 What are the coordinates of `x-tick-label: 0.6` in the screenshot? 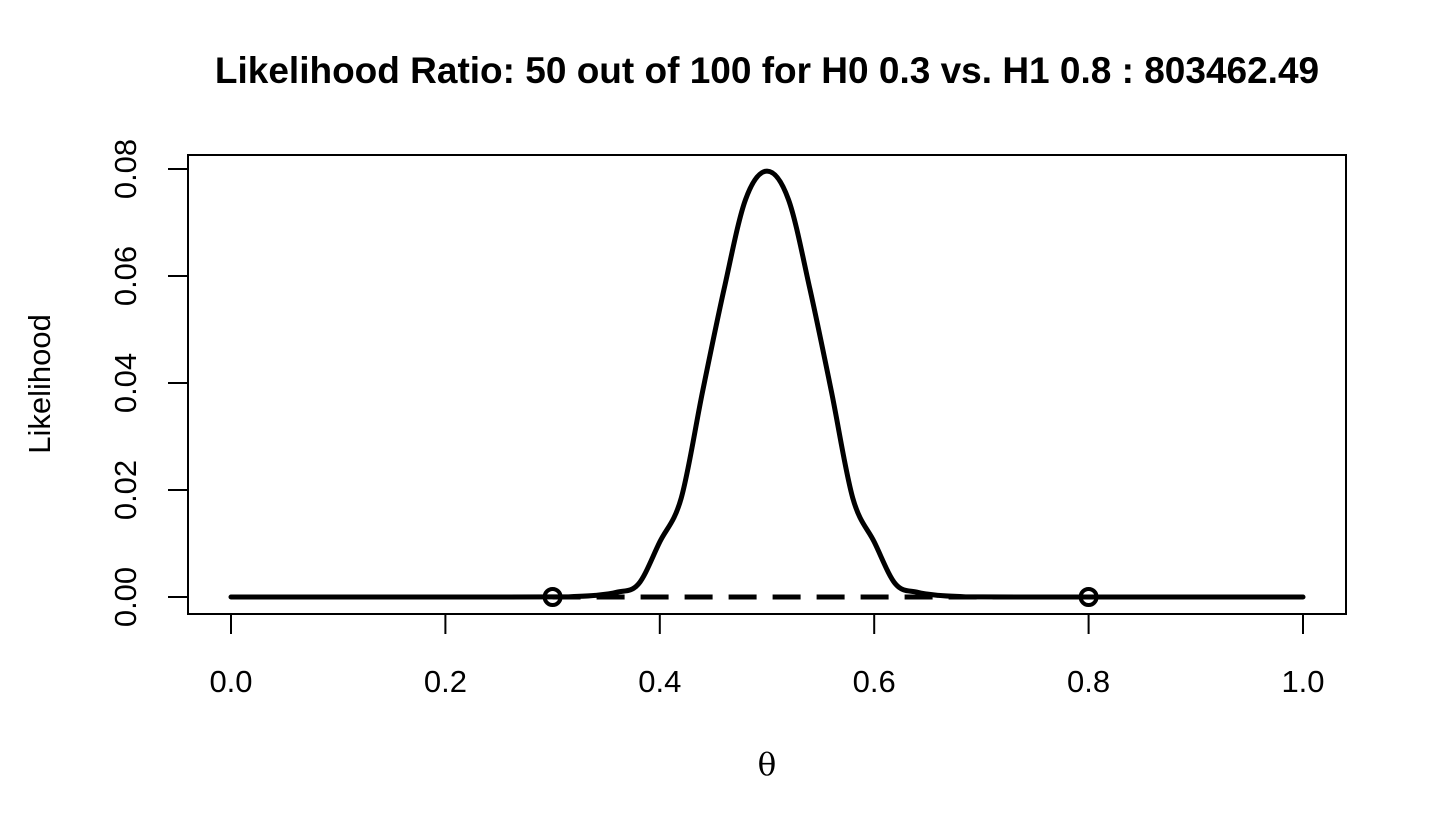 It's located at (874, 681).